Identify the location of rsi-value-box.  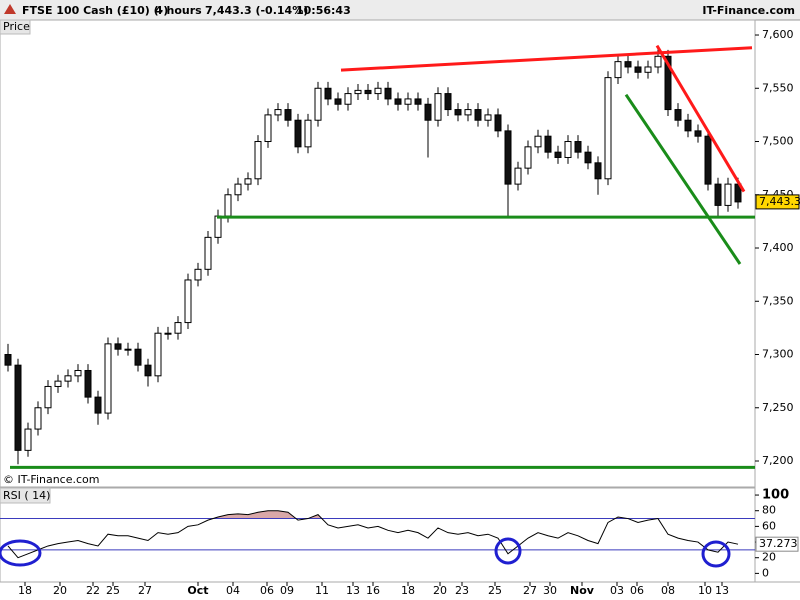
(777, 544).